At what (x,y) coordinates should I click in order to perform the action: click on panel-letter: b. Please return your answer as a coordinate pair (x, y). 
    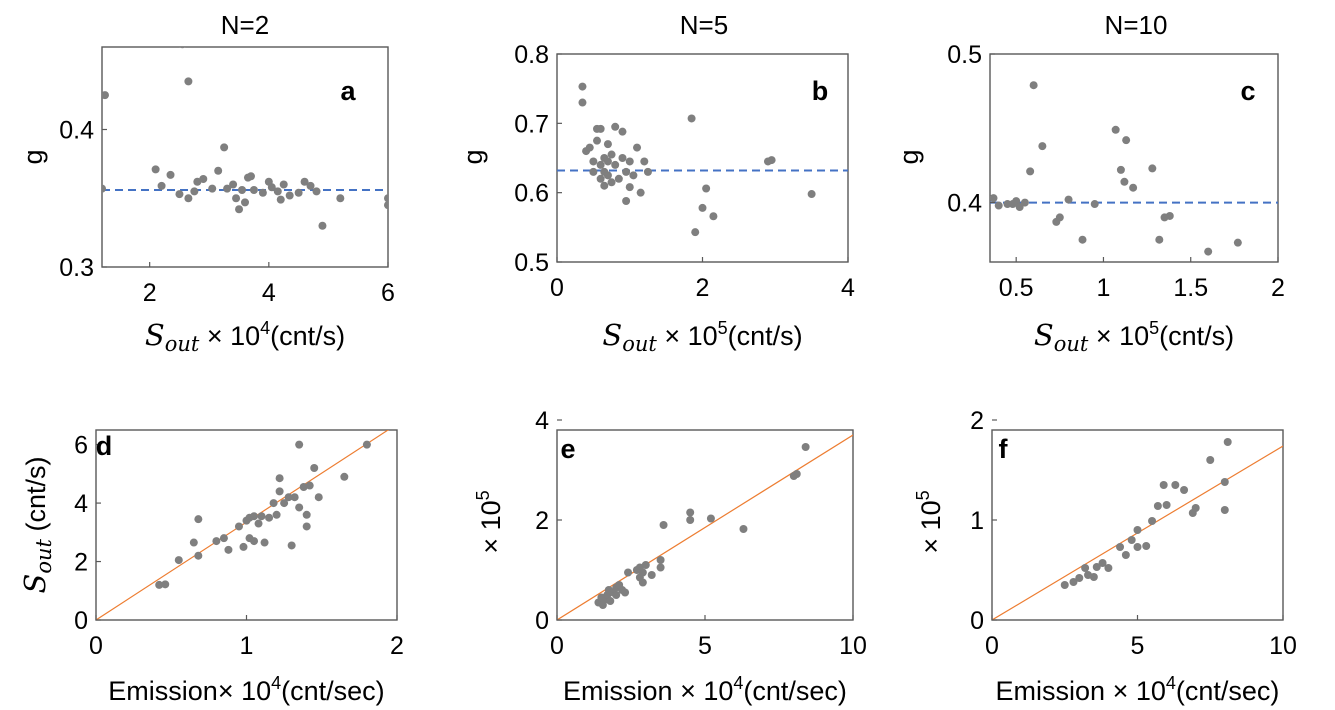
    Looking at the image, I should click on (820, 91).